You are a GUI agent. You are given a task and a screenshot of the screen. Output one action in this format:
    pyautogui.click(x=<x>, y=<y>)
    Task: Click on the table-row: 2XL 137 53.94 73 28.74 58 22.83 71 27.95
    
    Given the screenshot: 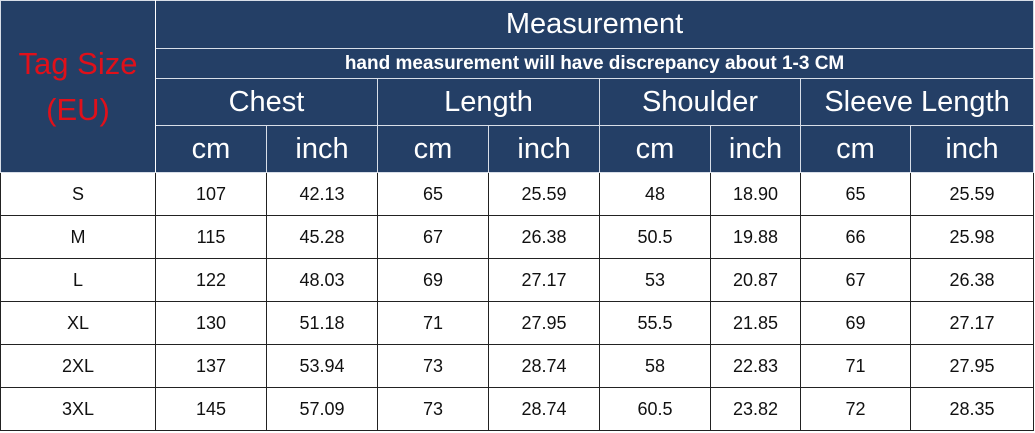 What is the action you would take?
    pyautogui.click(x=517, y=366)
    